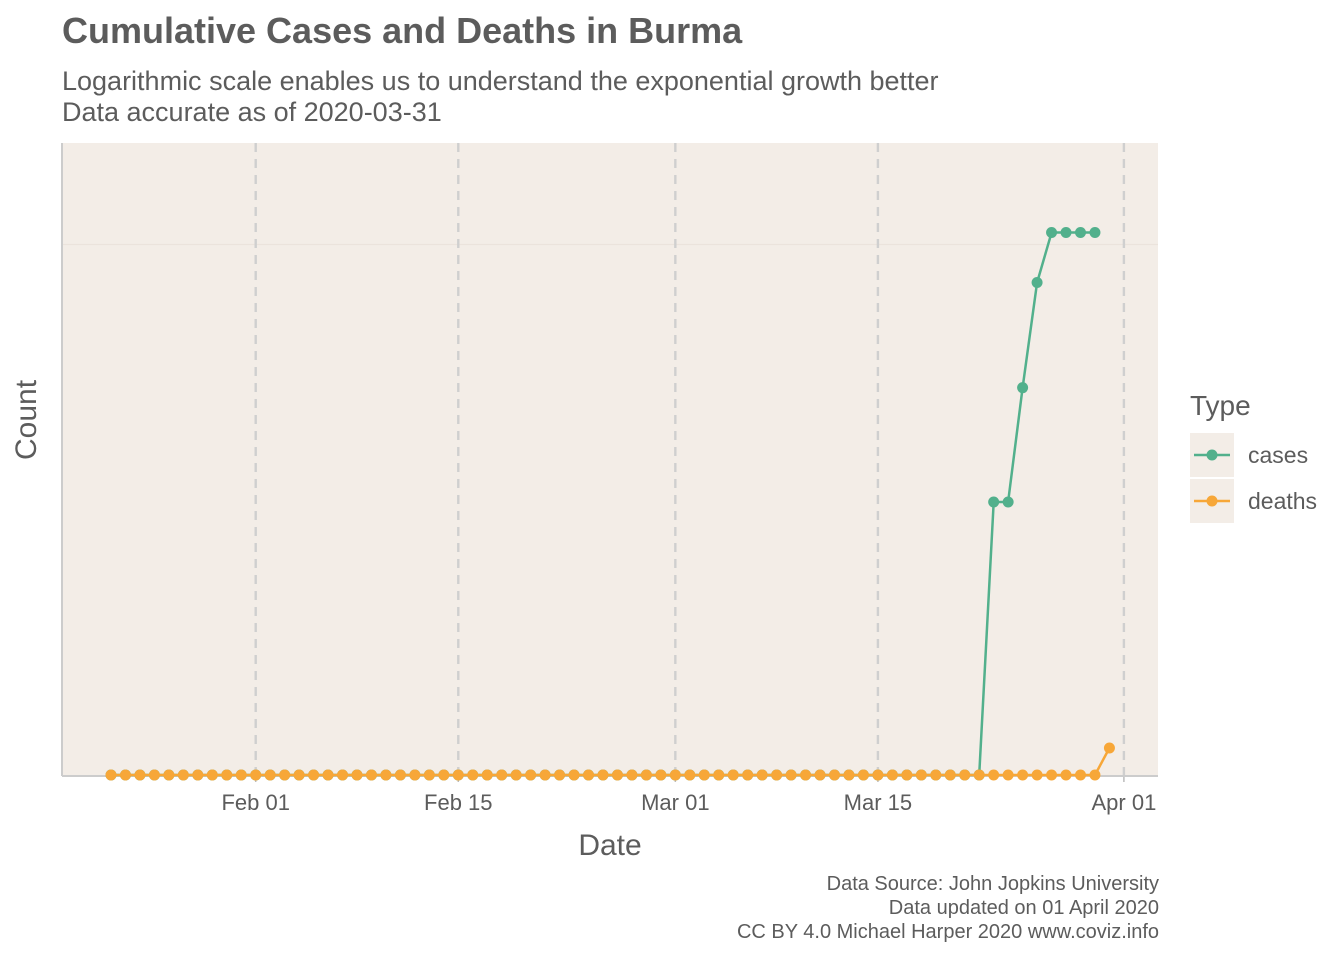 This screenshot has height=960, width=1344. What do you see at coordinates (402, 30) in the screenshot?
I see `chart-title: Cumulative Cases and Deaths in Burma` at bounding box center [402, 30].